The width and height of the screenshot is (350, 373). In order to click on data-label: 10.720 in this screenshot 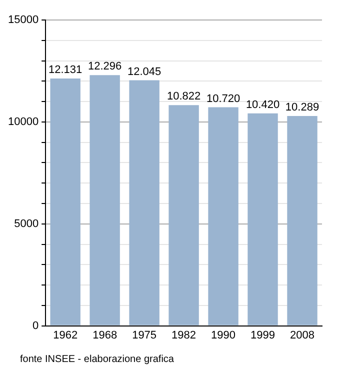, I will do `click(223, 98)`.